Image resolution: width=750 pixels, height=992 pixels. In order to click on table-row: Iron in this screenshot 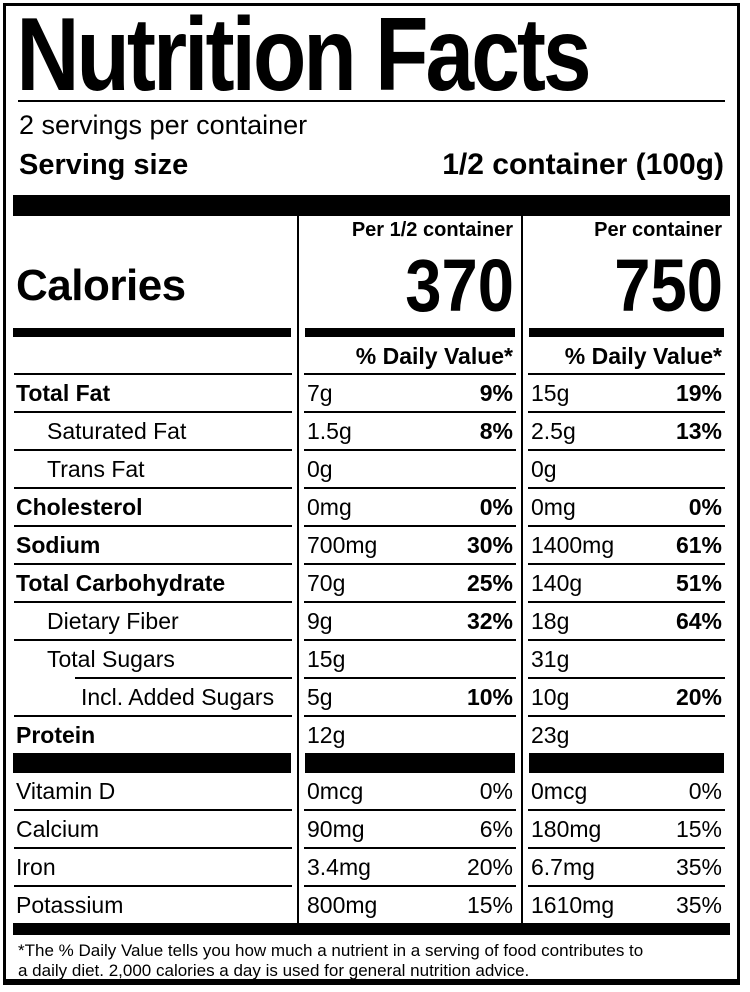, I will do `click(155, 867)`.